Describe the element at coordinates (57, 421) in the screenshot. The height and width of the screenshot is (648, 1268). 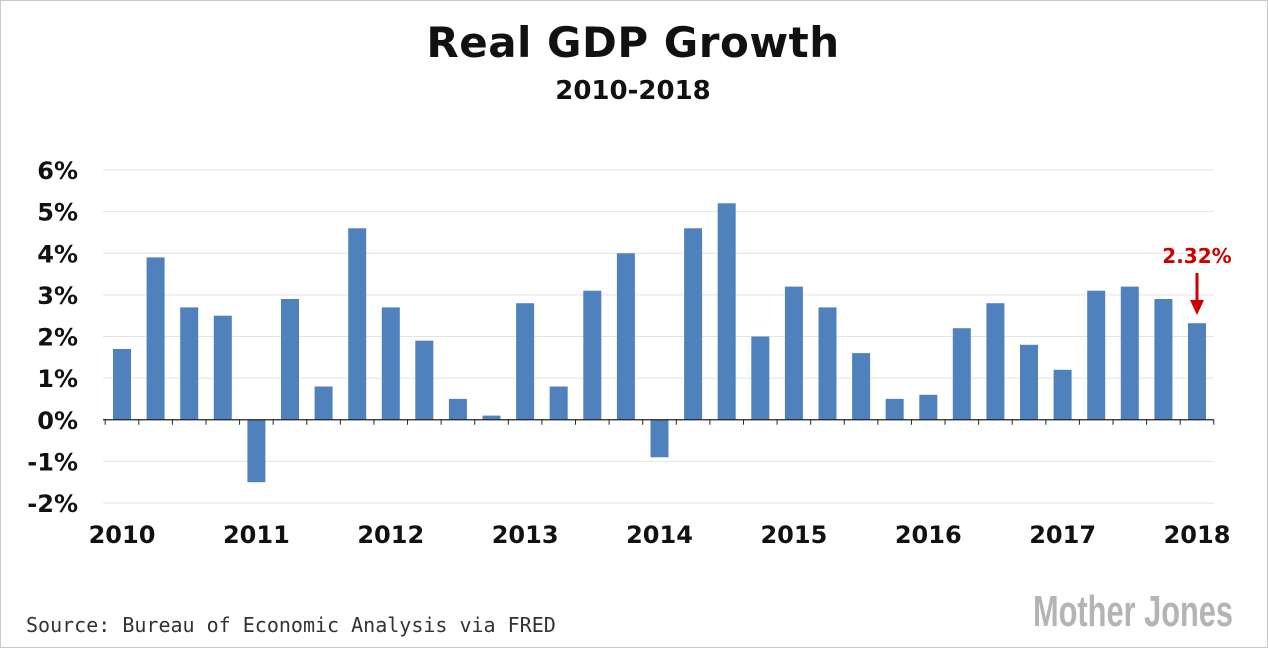
I see `y-tick-label: 0%` at that location.